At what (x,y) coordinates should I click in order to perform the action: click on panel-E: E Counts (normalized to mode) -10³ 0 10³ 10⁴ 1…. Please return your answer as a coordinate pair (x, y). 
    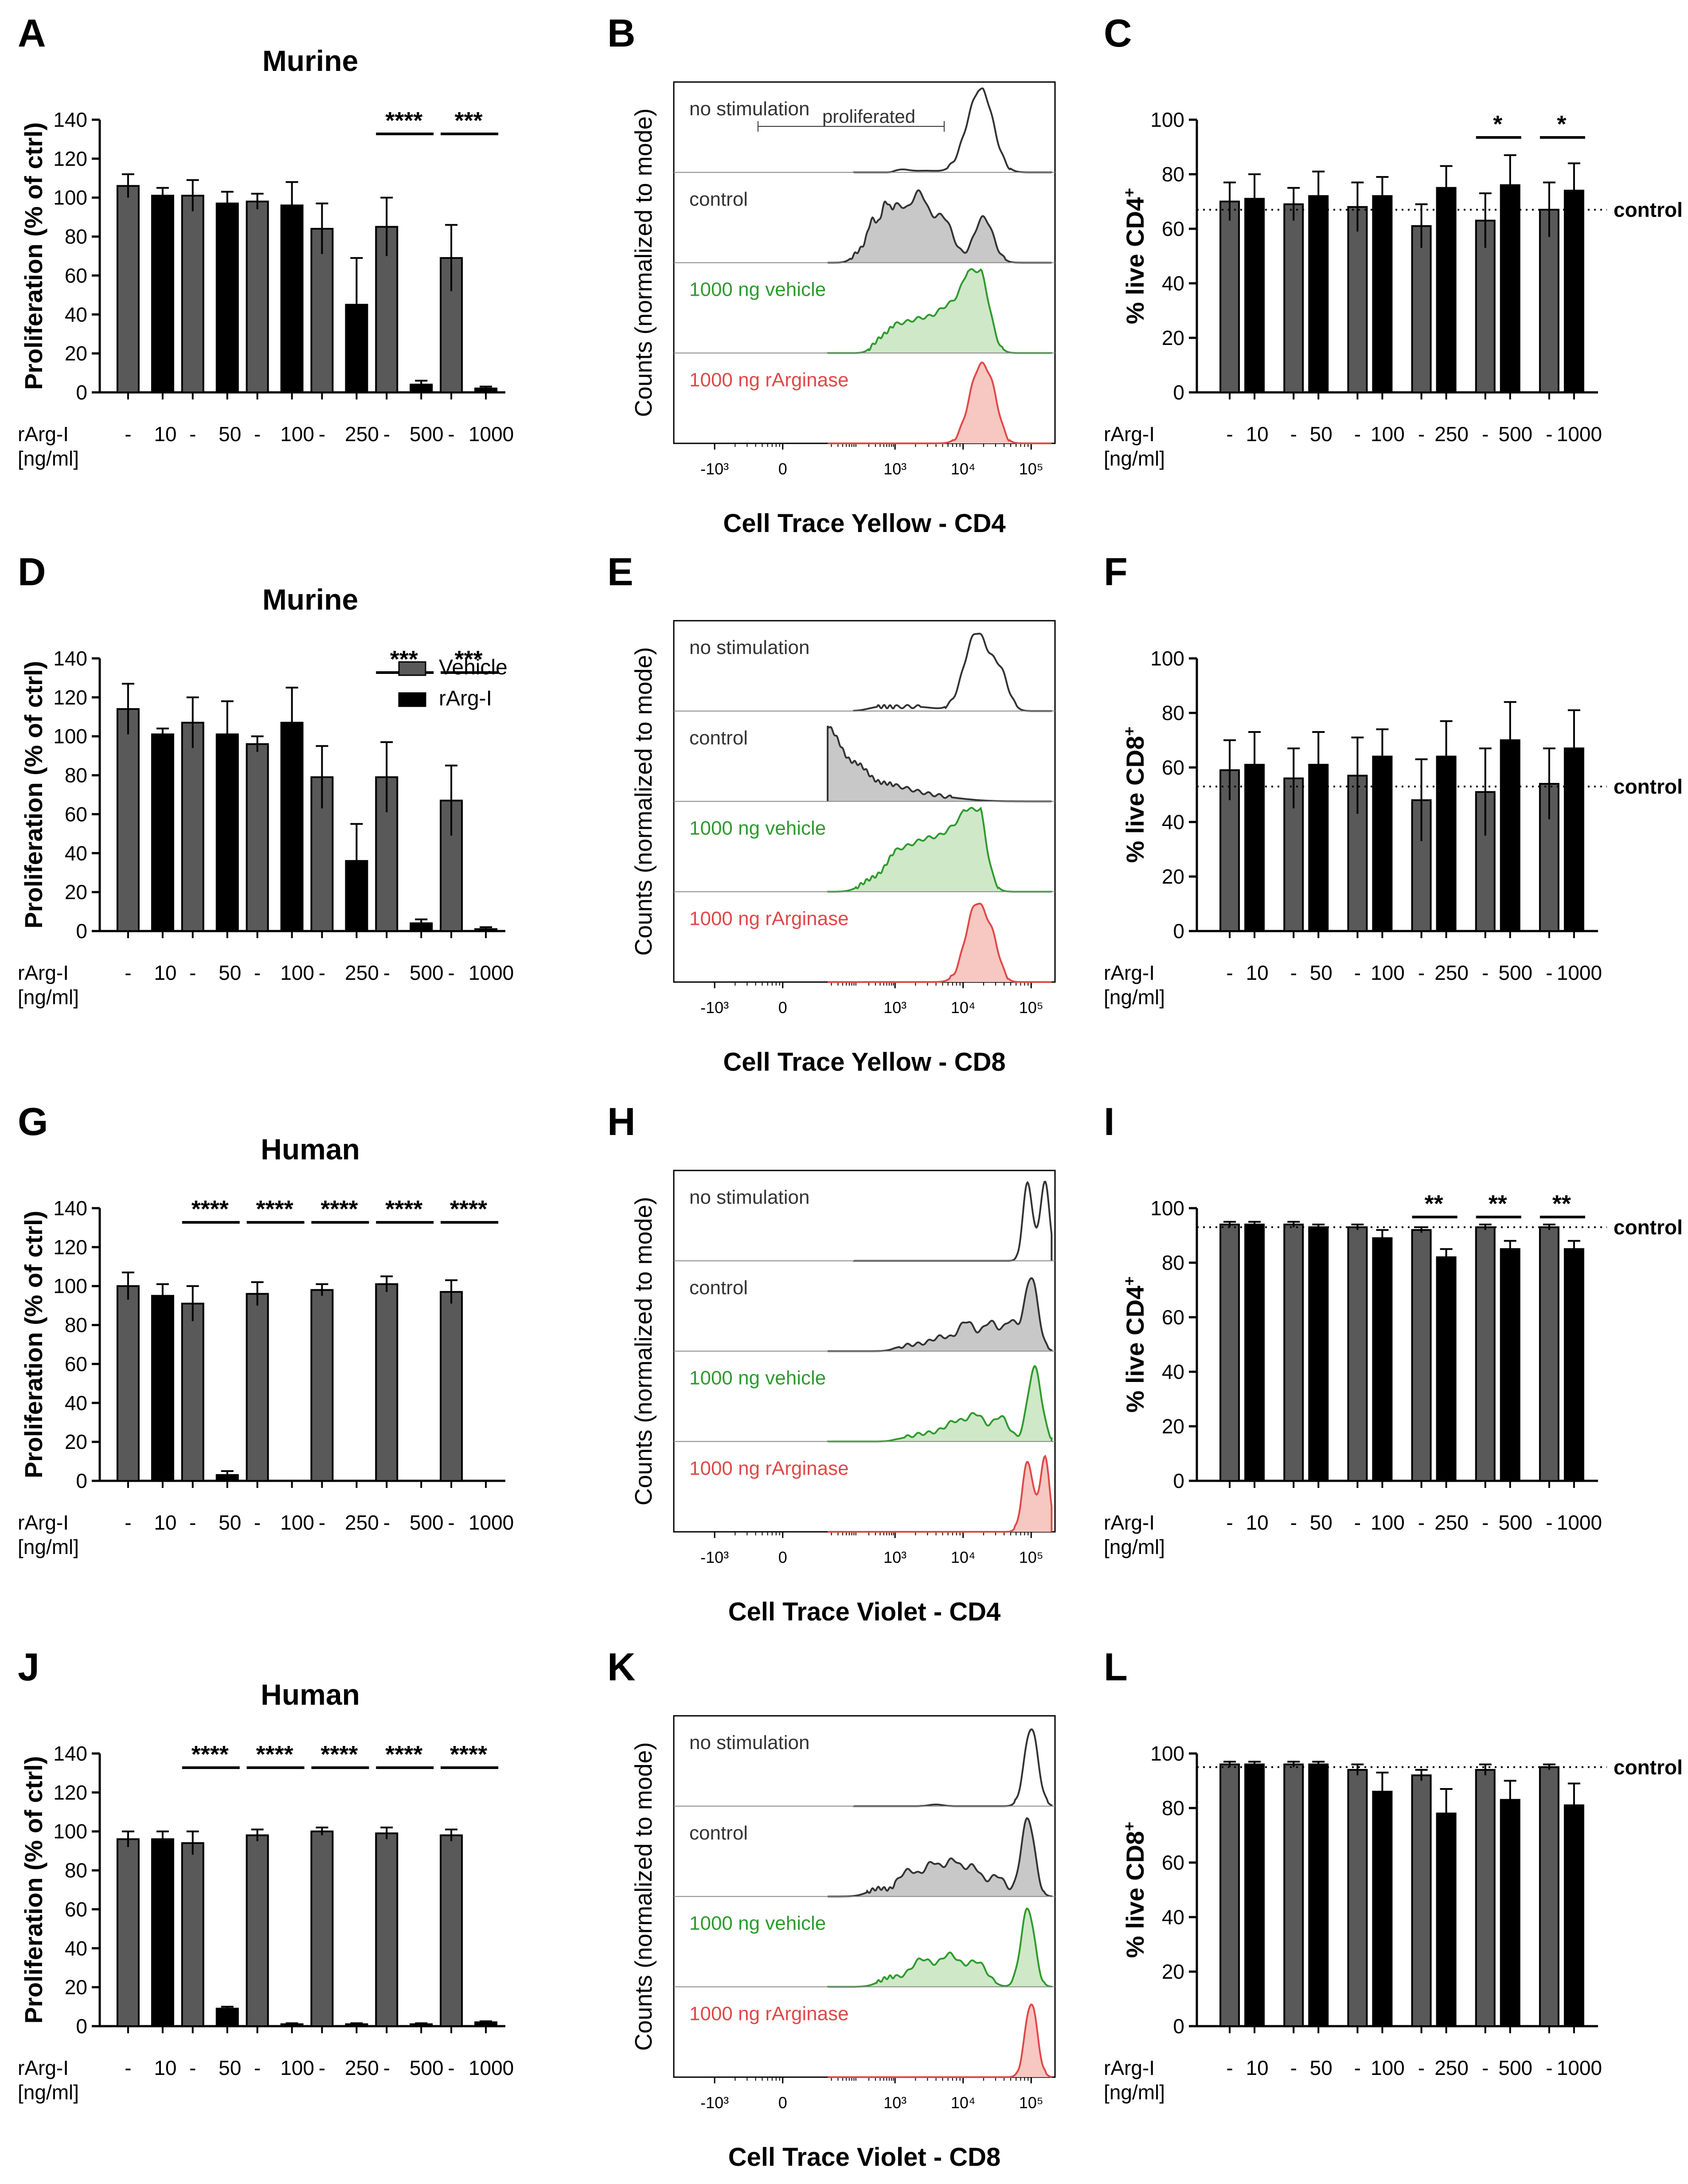
    Looking at the image, I should click on (831, 813).